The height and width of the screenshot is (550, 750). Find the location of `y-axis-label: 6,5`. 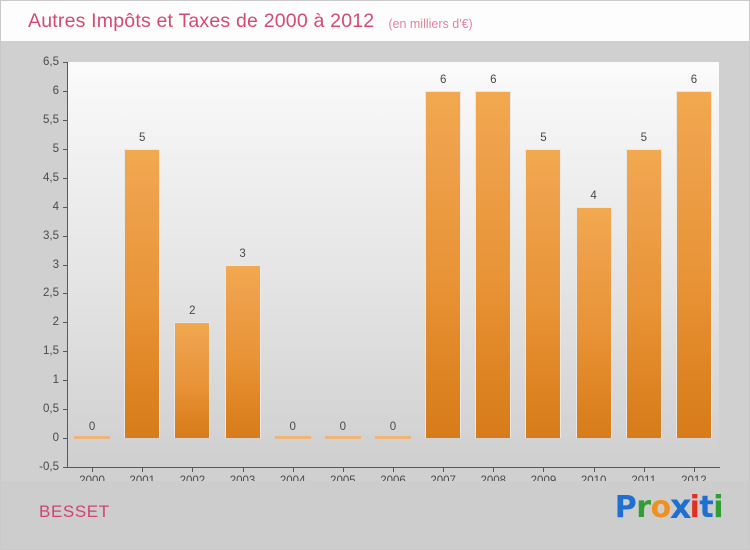

y-axis-label: 6,5 is located at coordinates (51, 62).